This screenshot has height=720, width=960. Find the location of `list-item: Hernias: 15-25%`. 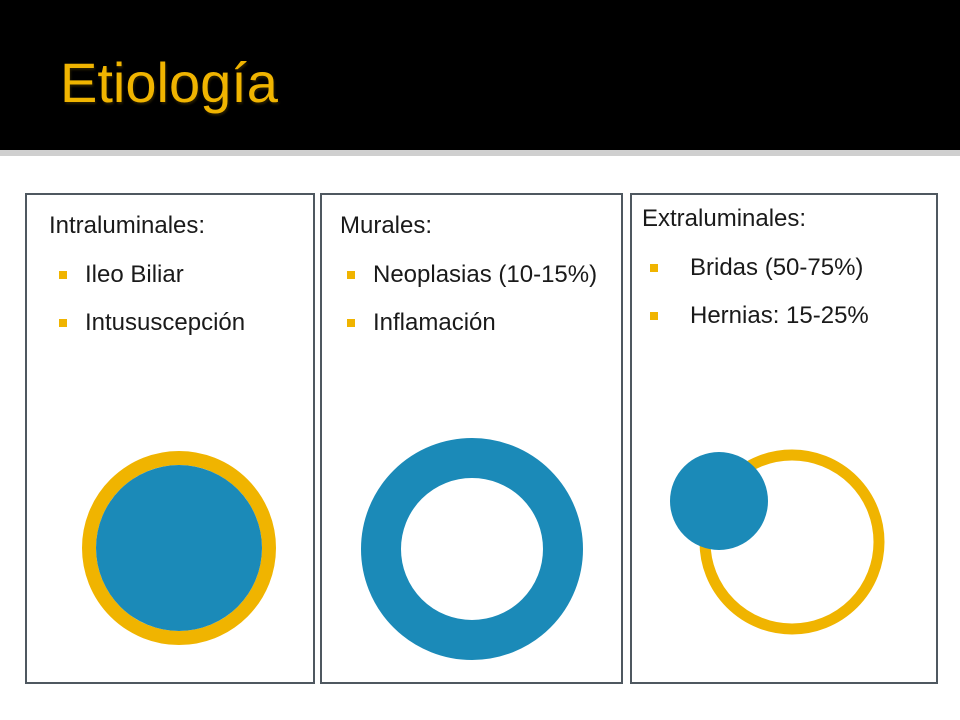

list-item: Hernias: 15-25% is located at coordinates (787, 316).